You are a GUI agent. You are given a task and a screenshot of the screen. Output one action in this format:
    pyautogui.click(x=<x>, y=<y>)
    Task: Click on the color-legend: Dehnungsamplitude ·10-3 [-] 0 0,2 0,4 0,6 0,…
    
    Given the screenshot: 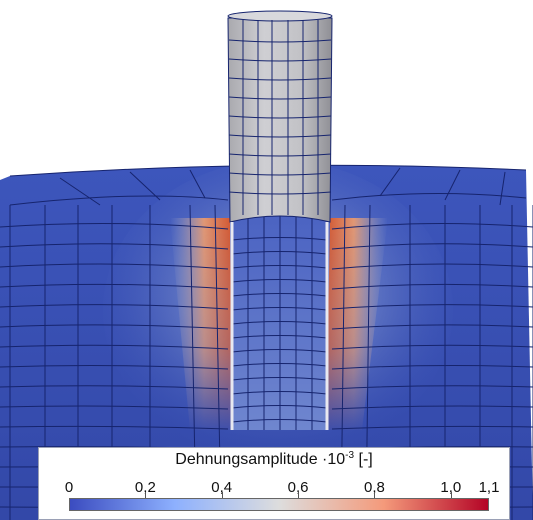 What is the action you would take?
    pyautogui.click(x=274, y=483)
    